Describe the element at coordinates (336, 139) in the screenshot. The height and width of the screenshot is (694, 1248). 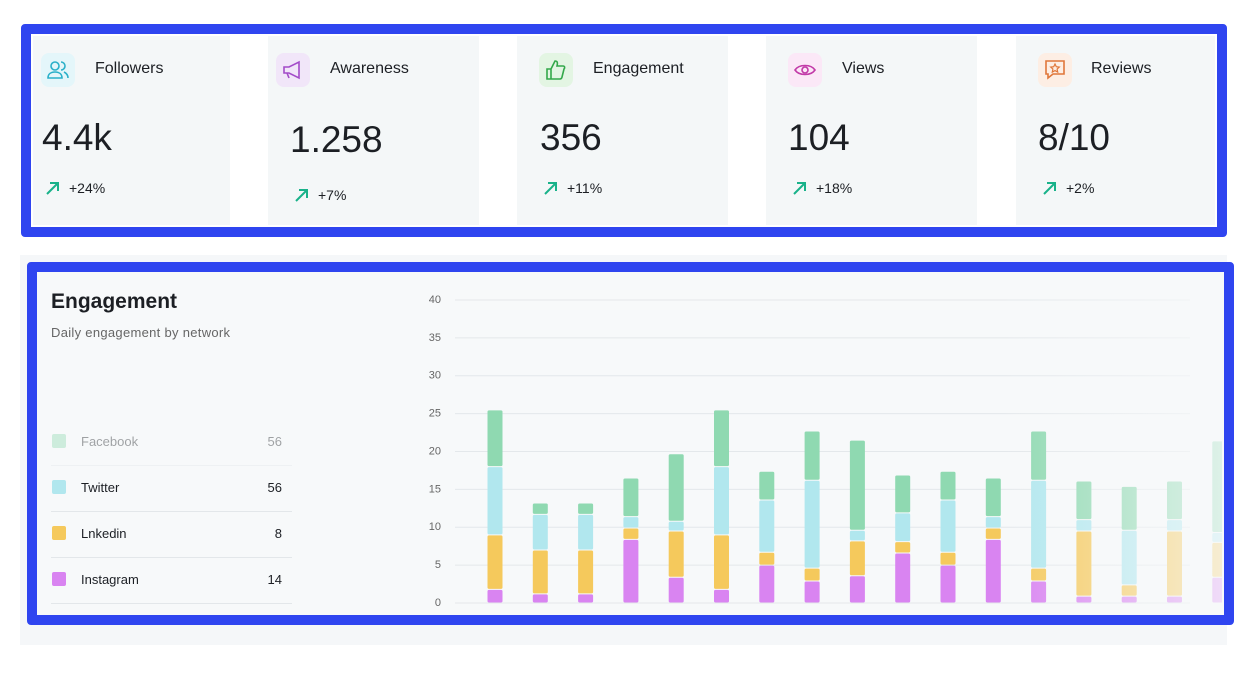
I see `kpi-value: 1.258` at that location.